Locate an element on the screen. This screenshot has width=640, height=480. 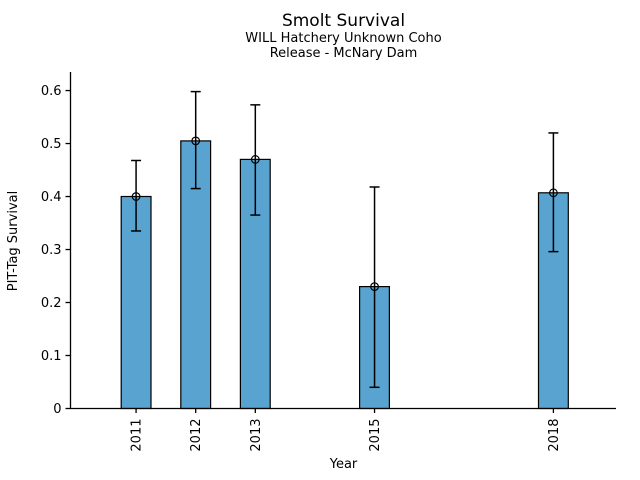
data-point-marker-2018 is located at coordinates (553, 193).